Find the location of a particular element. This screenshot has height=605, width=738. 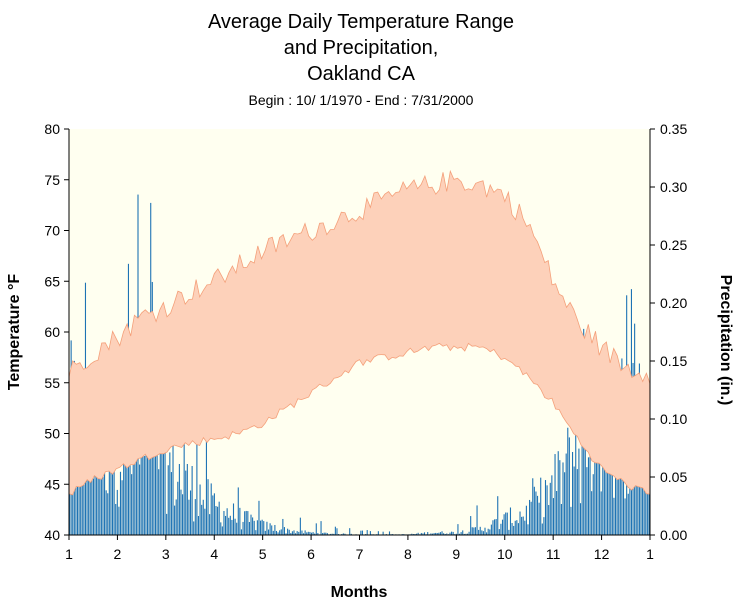

x-tick-label: 2 is located at coordinates (118, 554).